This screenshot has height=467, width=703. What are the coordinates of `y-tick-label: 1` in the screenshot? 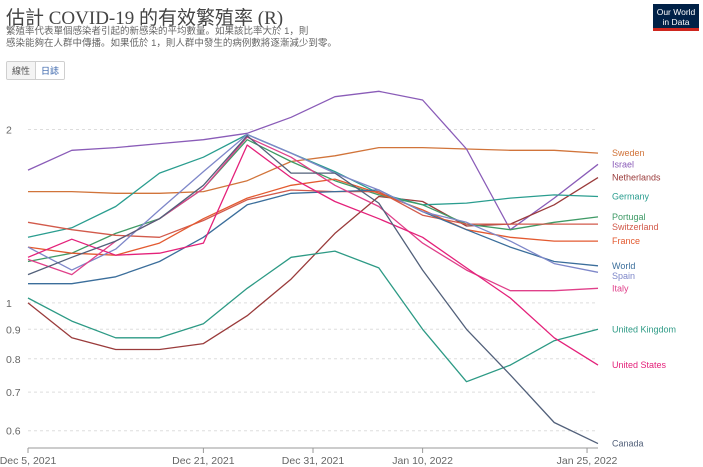 It's located at (9, 304).